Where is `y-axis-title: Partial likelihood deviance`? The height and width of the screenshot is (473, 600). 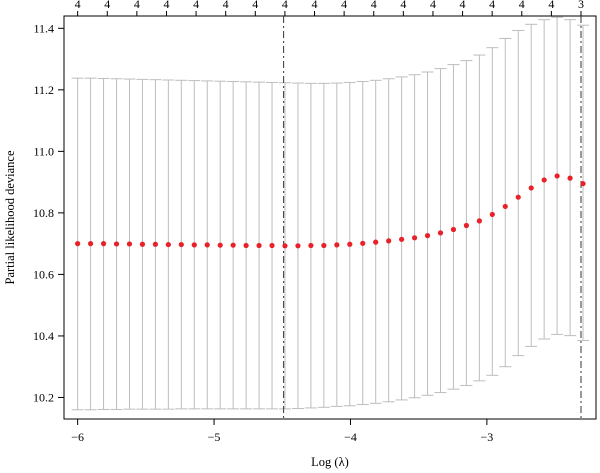 y-axis-title: Partial likelihood deviance is located at coordinates (10, 217).